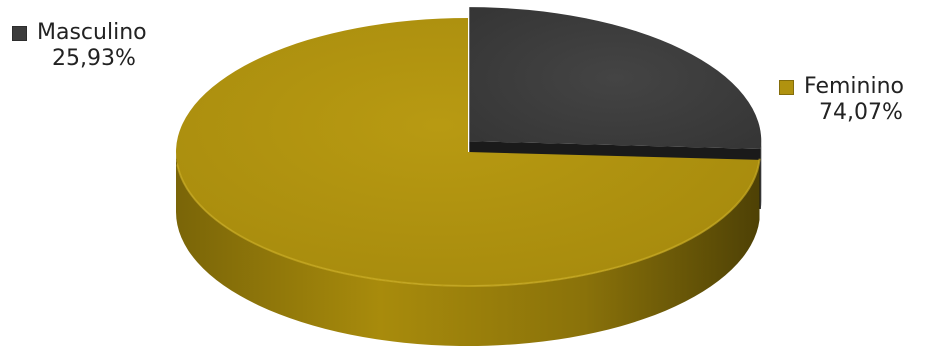 The height and width of the screenshot is (356, 931). What do you see at coordinates (615, 78) in the screenshot?
I see `slice-masculino-top` at bounding box center [615, 78].